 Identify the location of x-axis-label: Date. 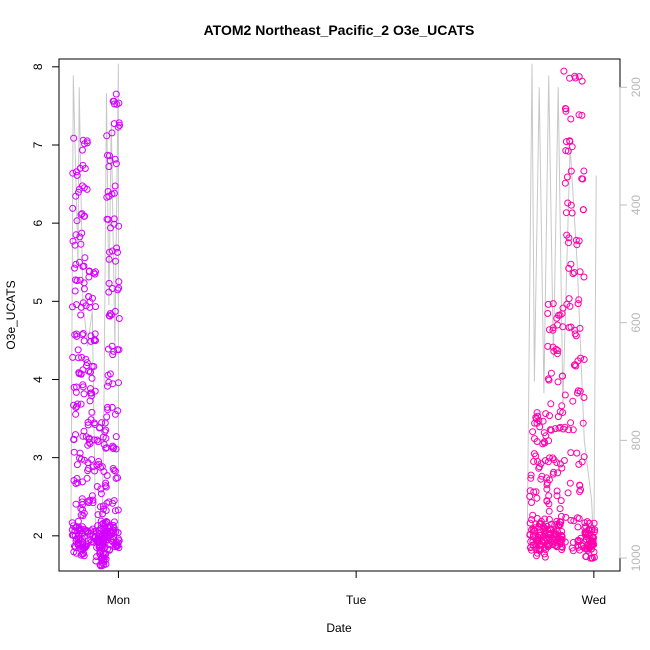
(339, 628).